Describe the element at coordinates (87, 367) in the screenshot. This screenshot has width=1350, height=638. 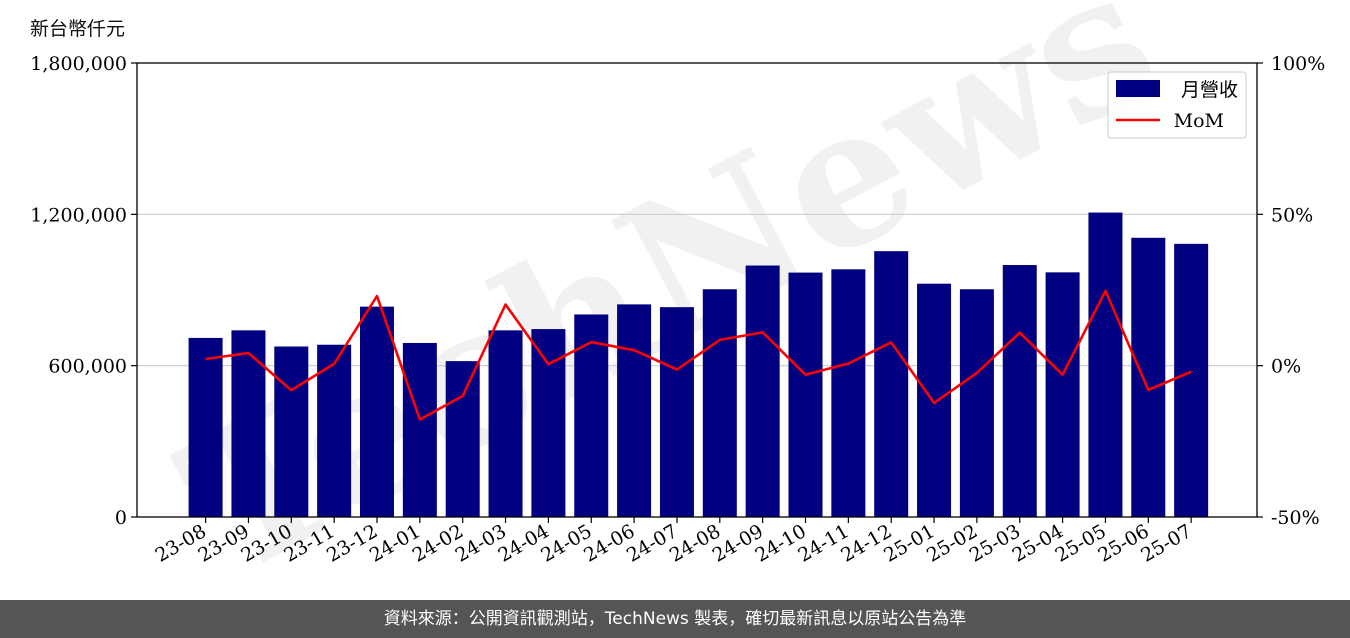
I see `y-left-tick-label: 600,000` at that location.